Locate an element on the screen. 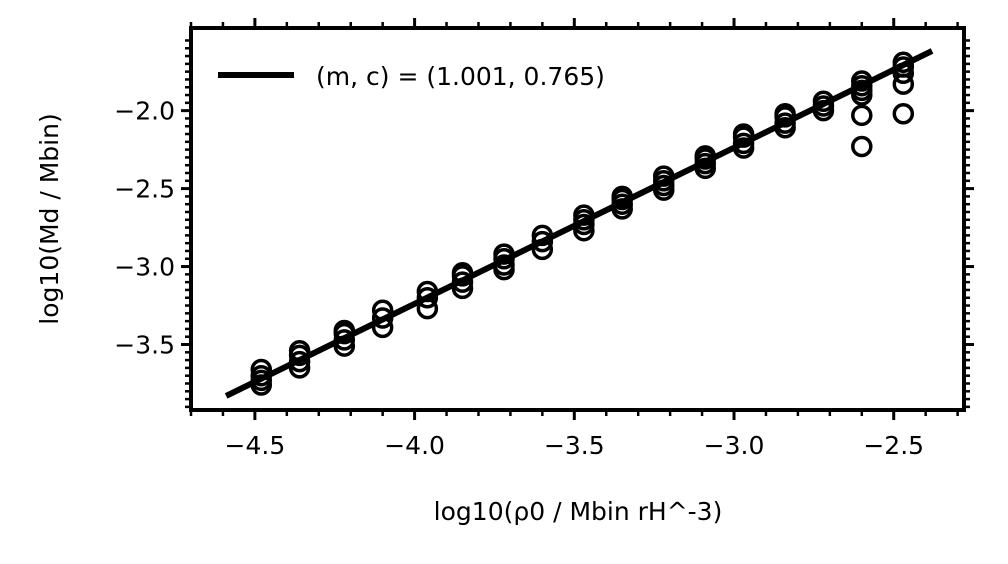  y-tick-label: −3.0 is located at coordinates (144, 267).